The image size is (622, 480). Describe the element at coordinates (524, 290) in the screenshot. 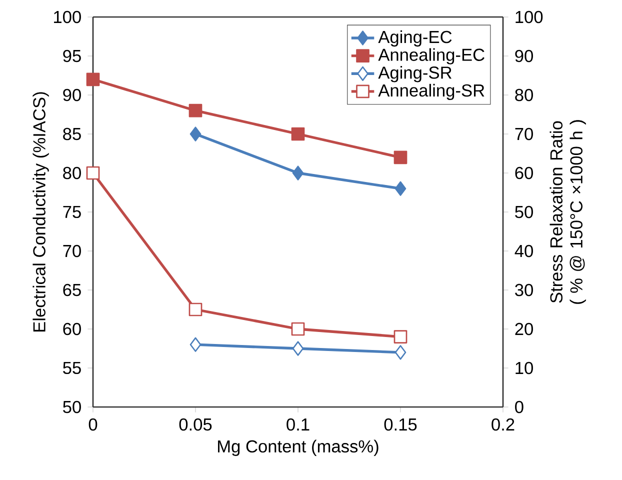

I see `y2-tick-label: 30` at that location.